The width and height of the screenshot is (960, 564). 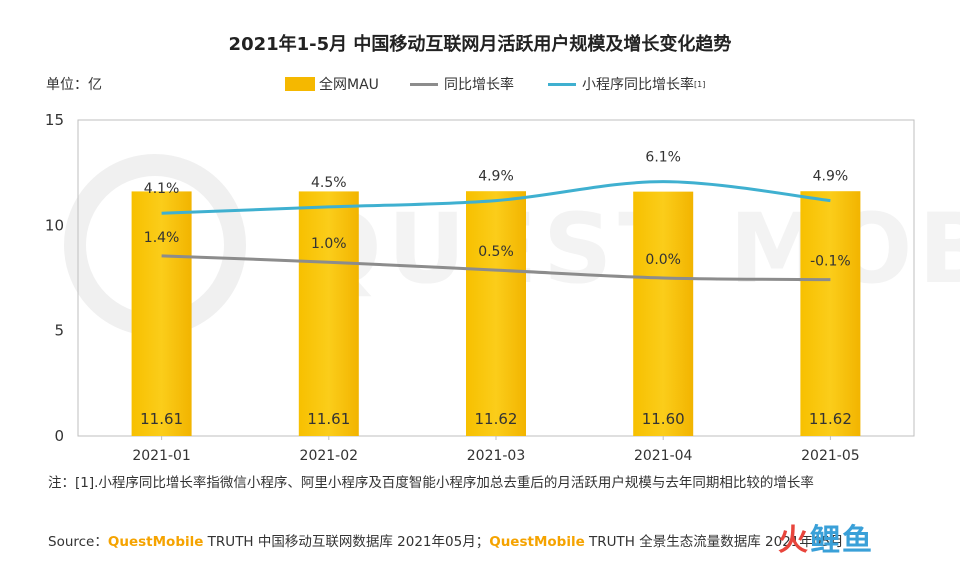 I want to click on x-tick-label: 2021-03, so click(x=496, y=456).